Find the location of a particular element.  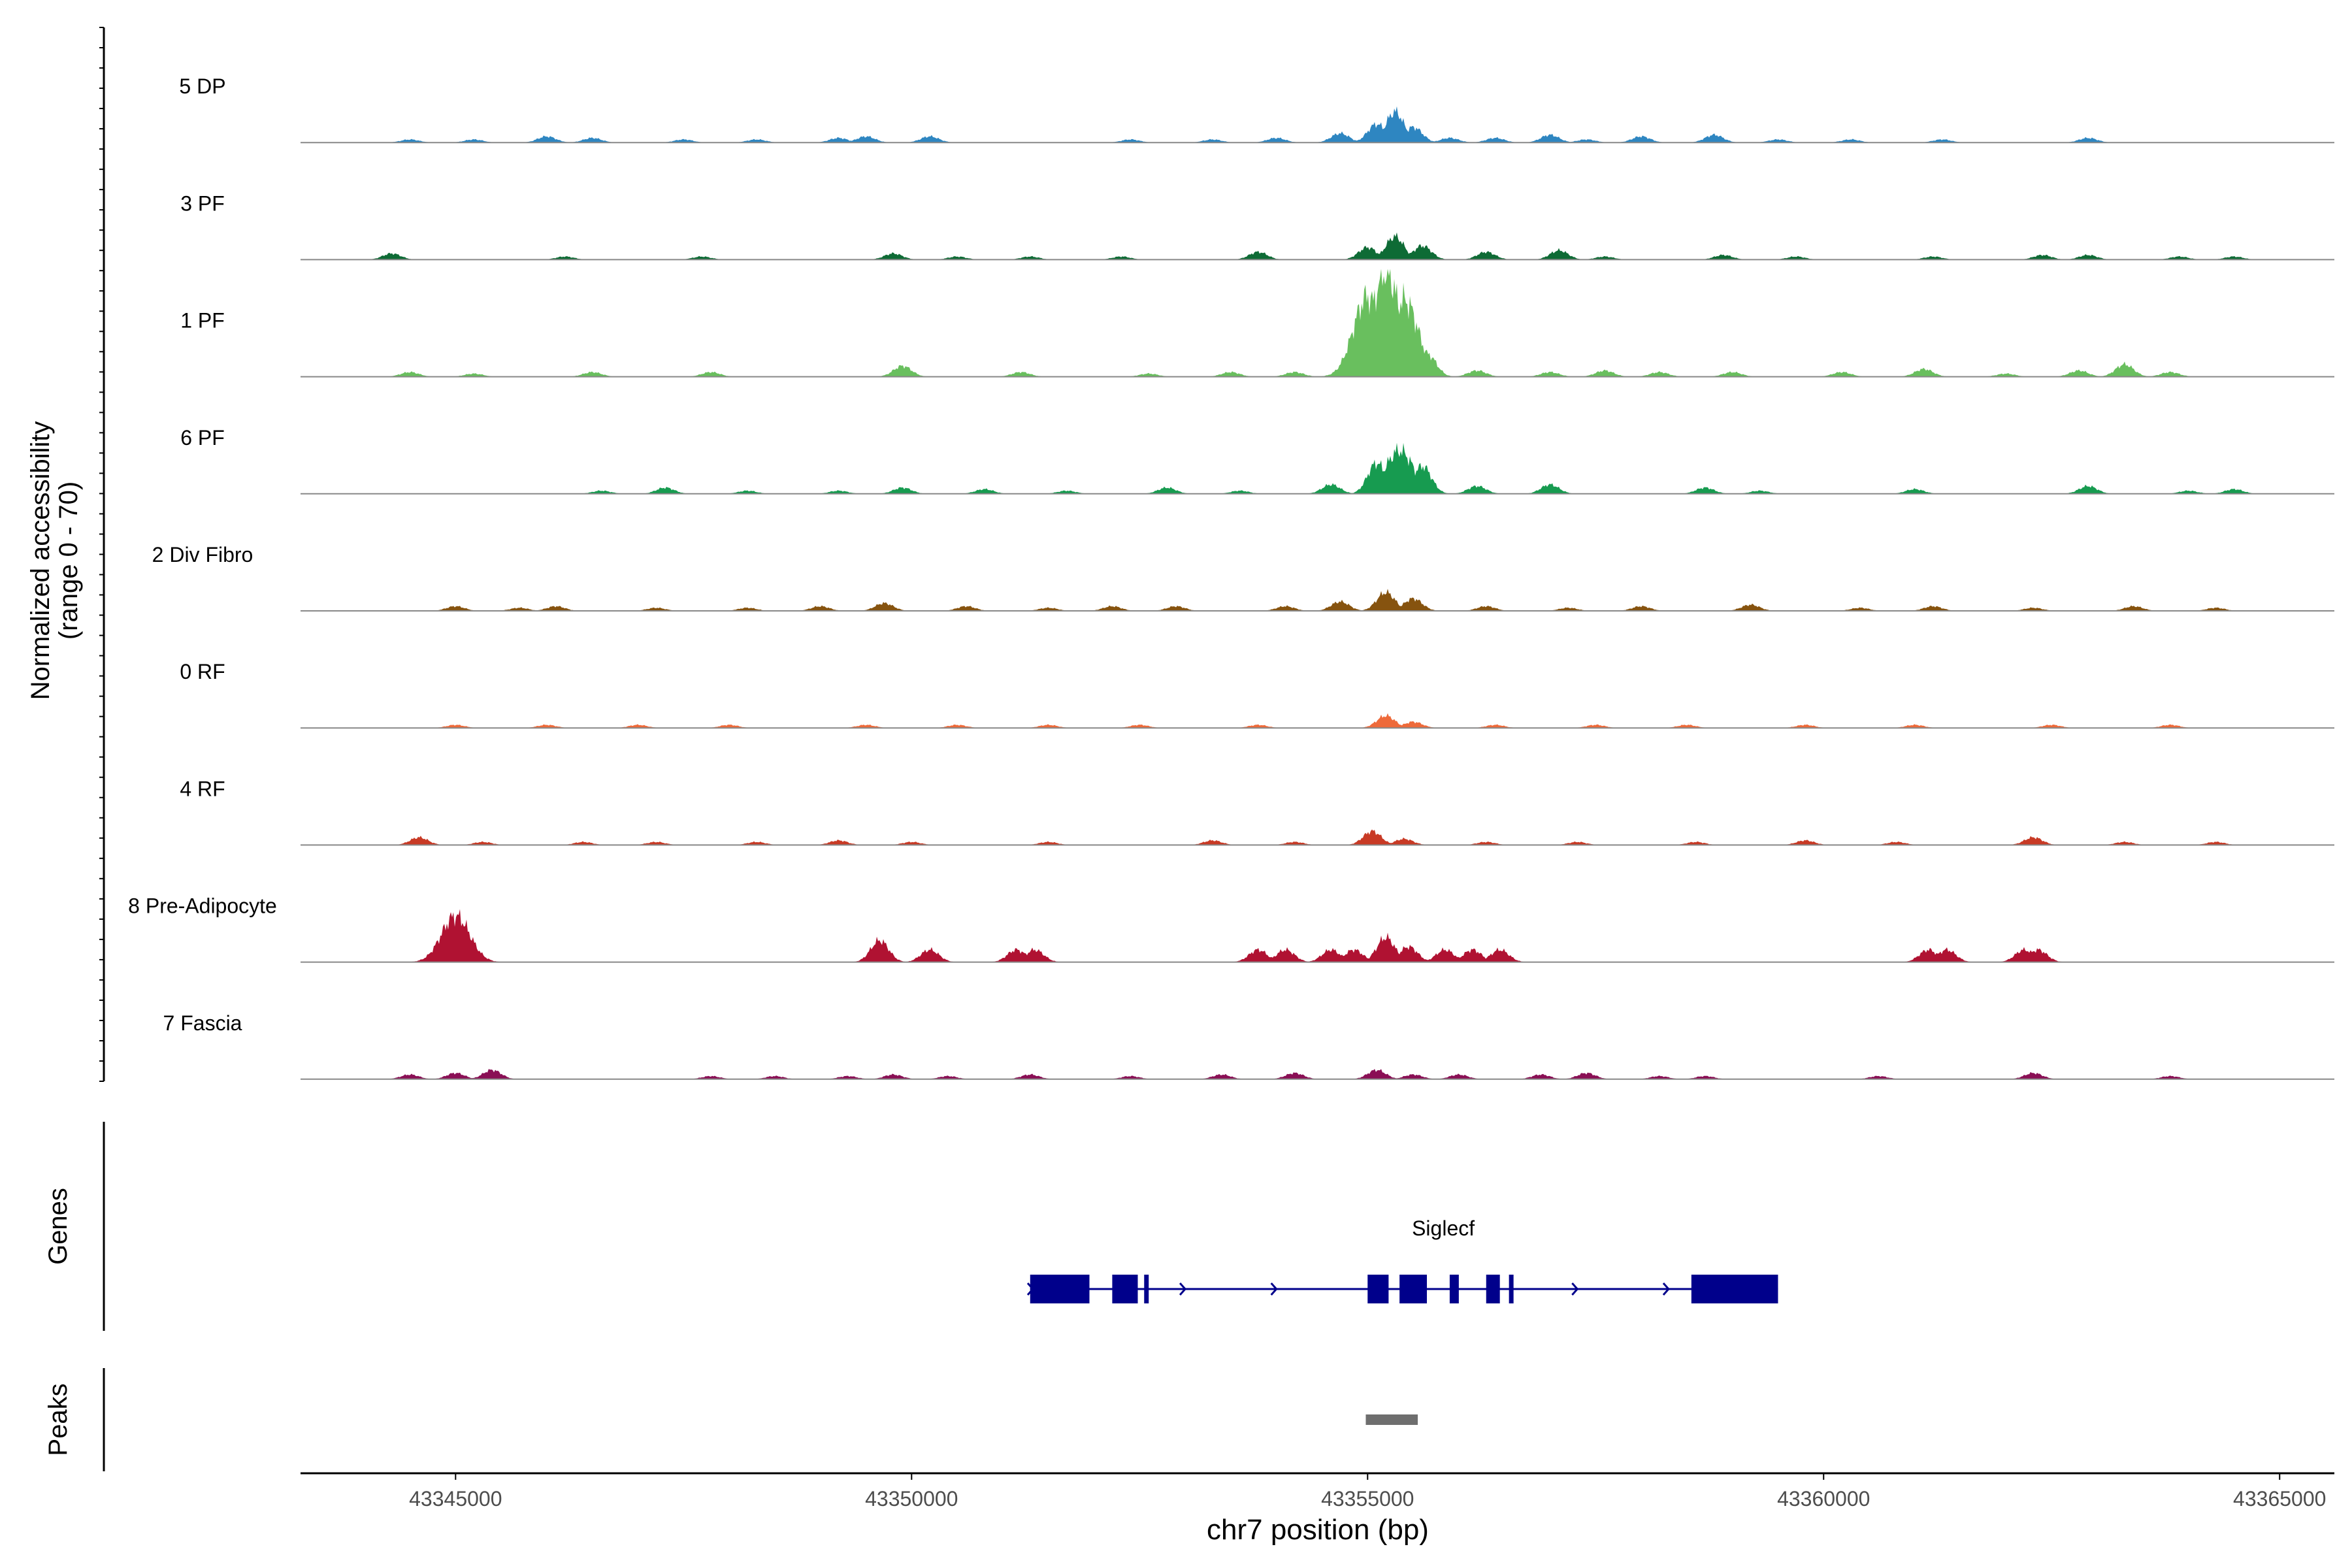

x-axis-title: chr7 position (bp) is located at coordinates (1318, 1530).